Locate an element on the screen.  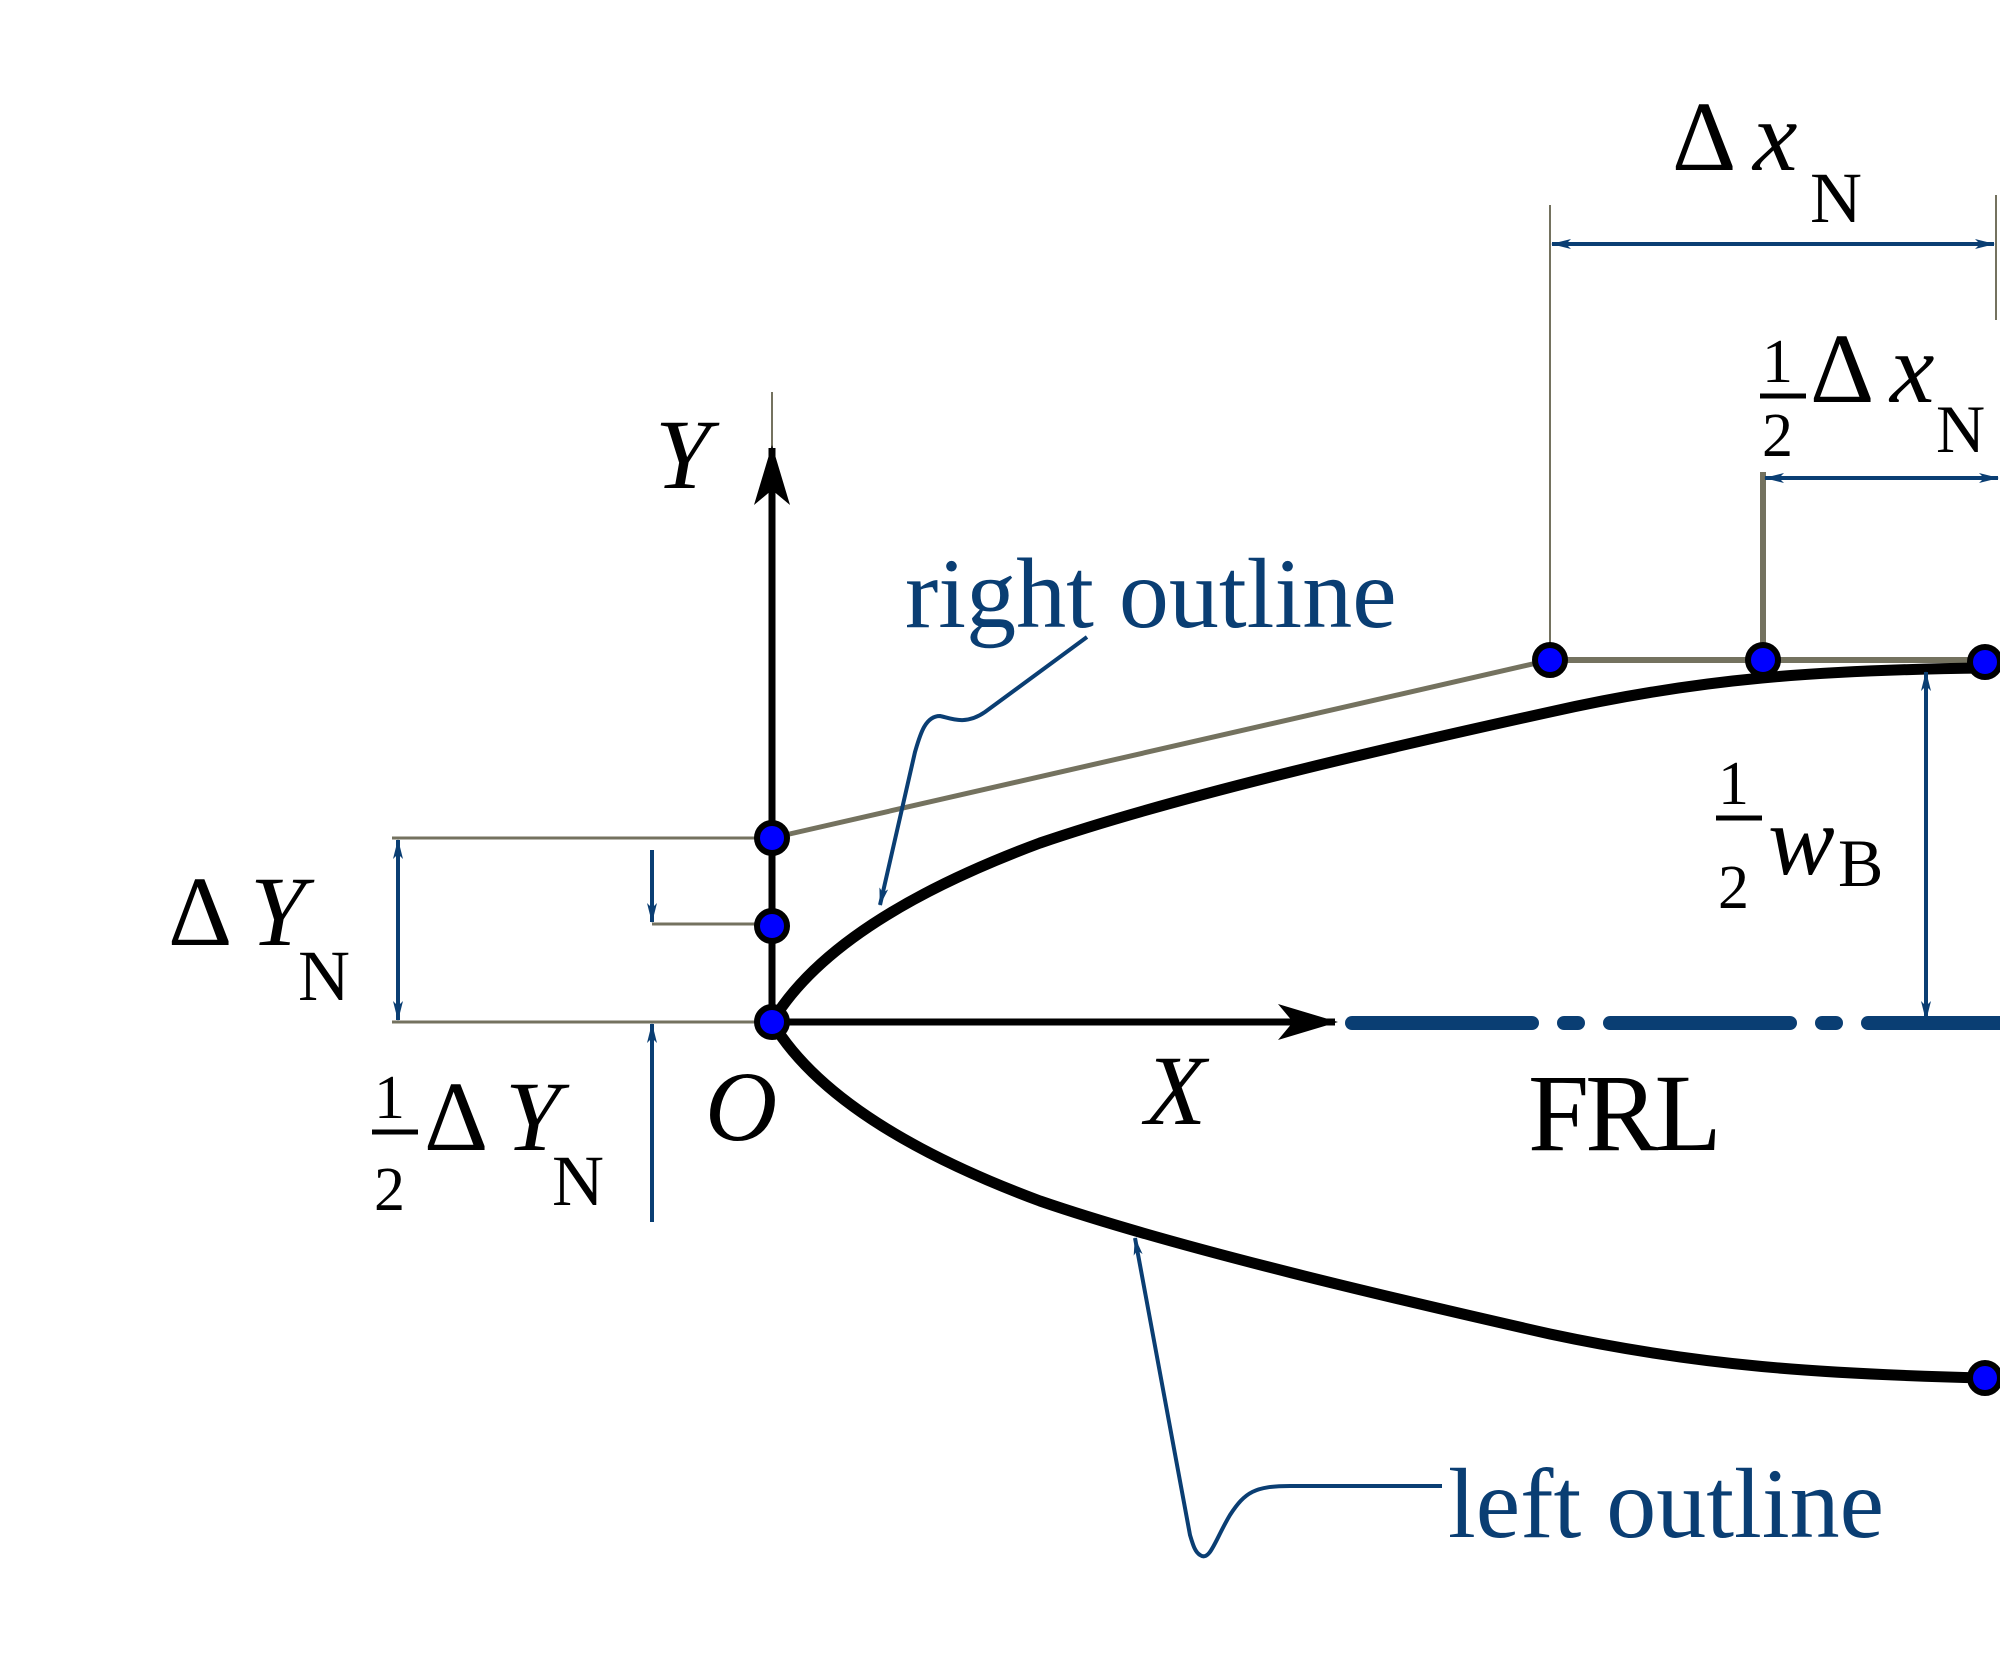
y-axis-label: Y is located at coordinates (687, 454).